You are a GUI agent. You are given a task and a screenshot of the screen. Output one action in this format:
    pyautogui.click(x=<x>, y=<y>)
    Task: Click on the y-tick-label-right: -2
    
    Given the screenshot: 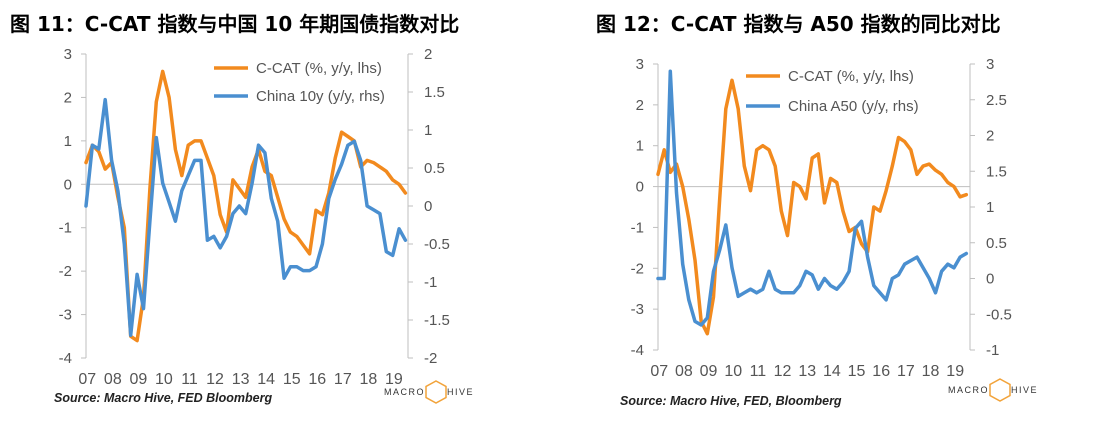 What is the action you would take?
    pyautogui.click(x=430, y=358)
    